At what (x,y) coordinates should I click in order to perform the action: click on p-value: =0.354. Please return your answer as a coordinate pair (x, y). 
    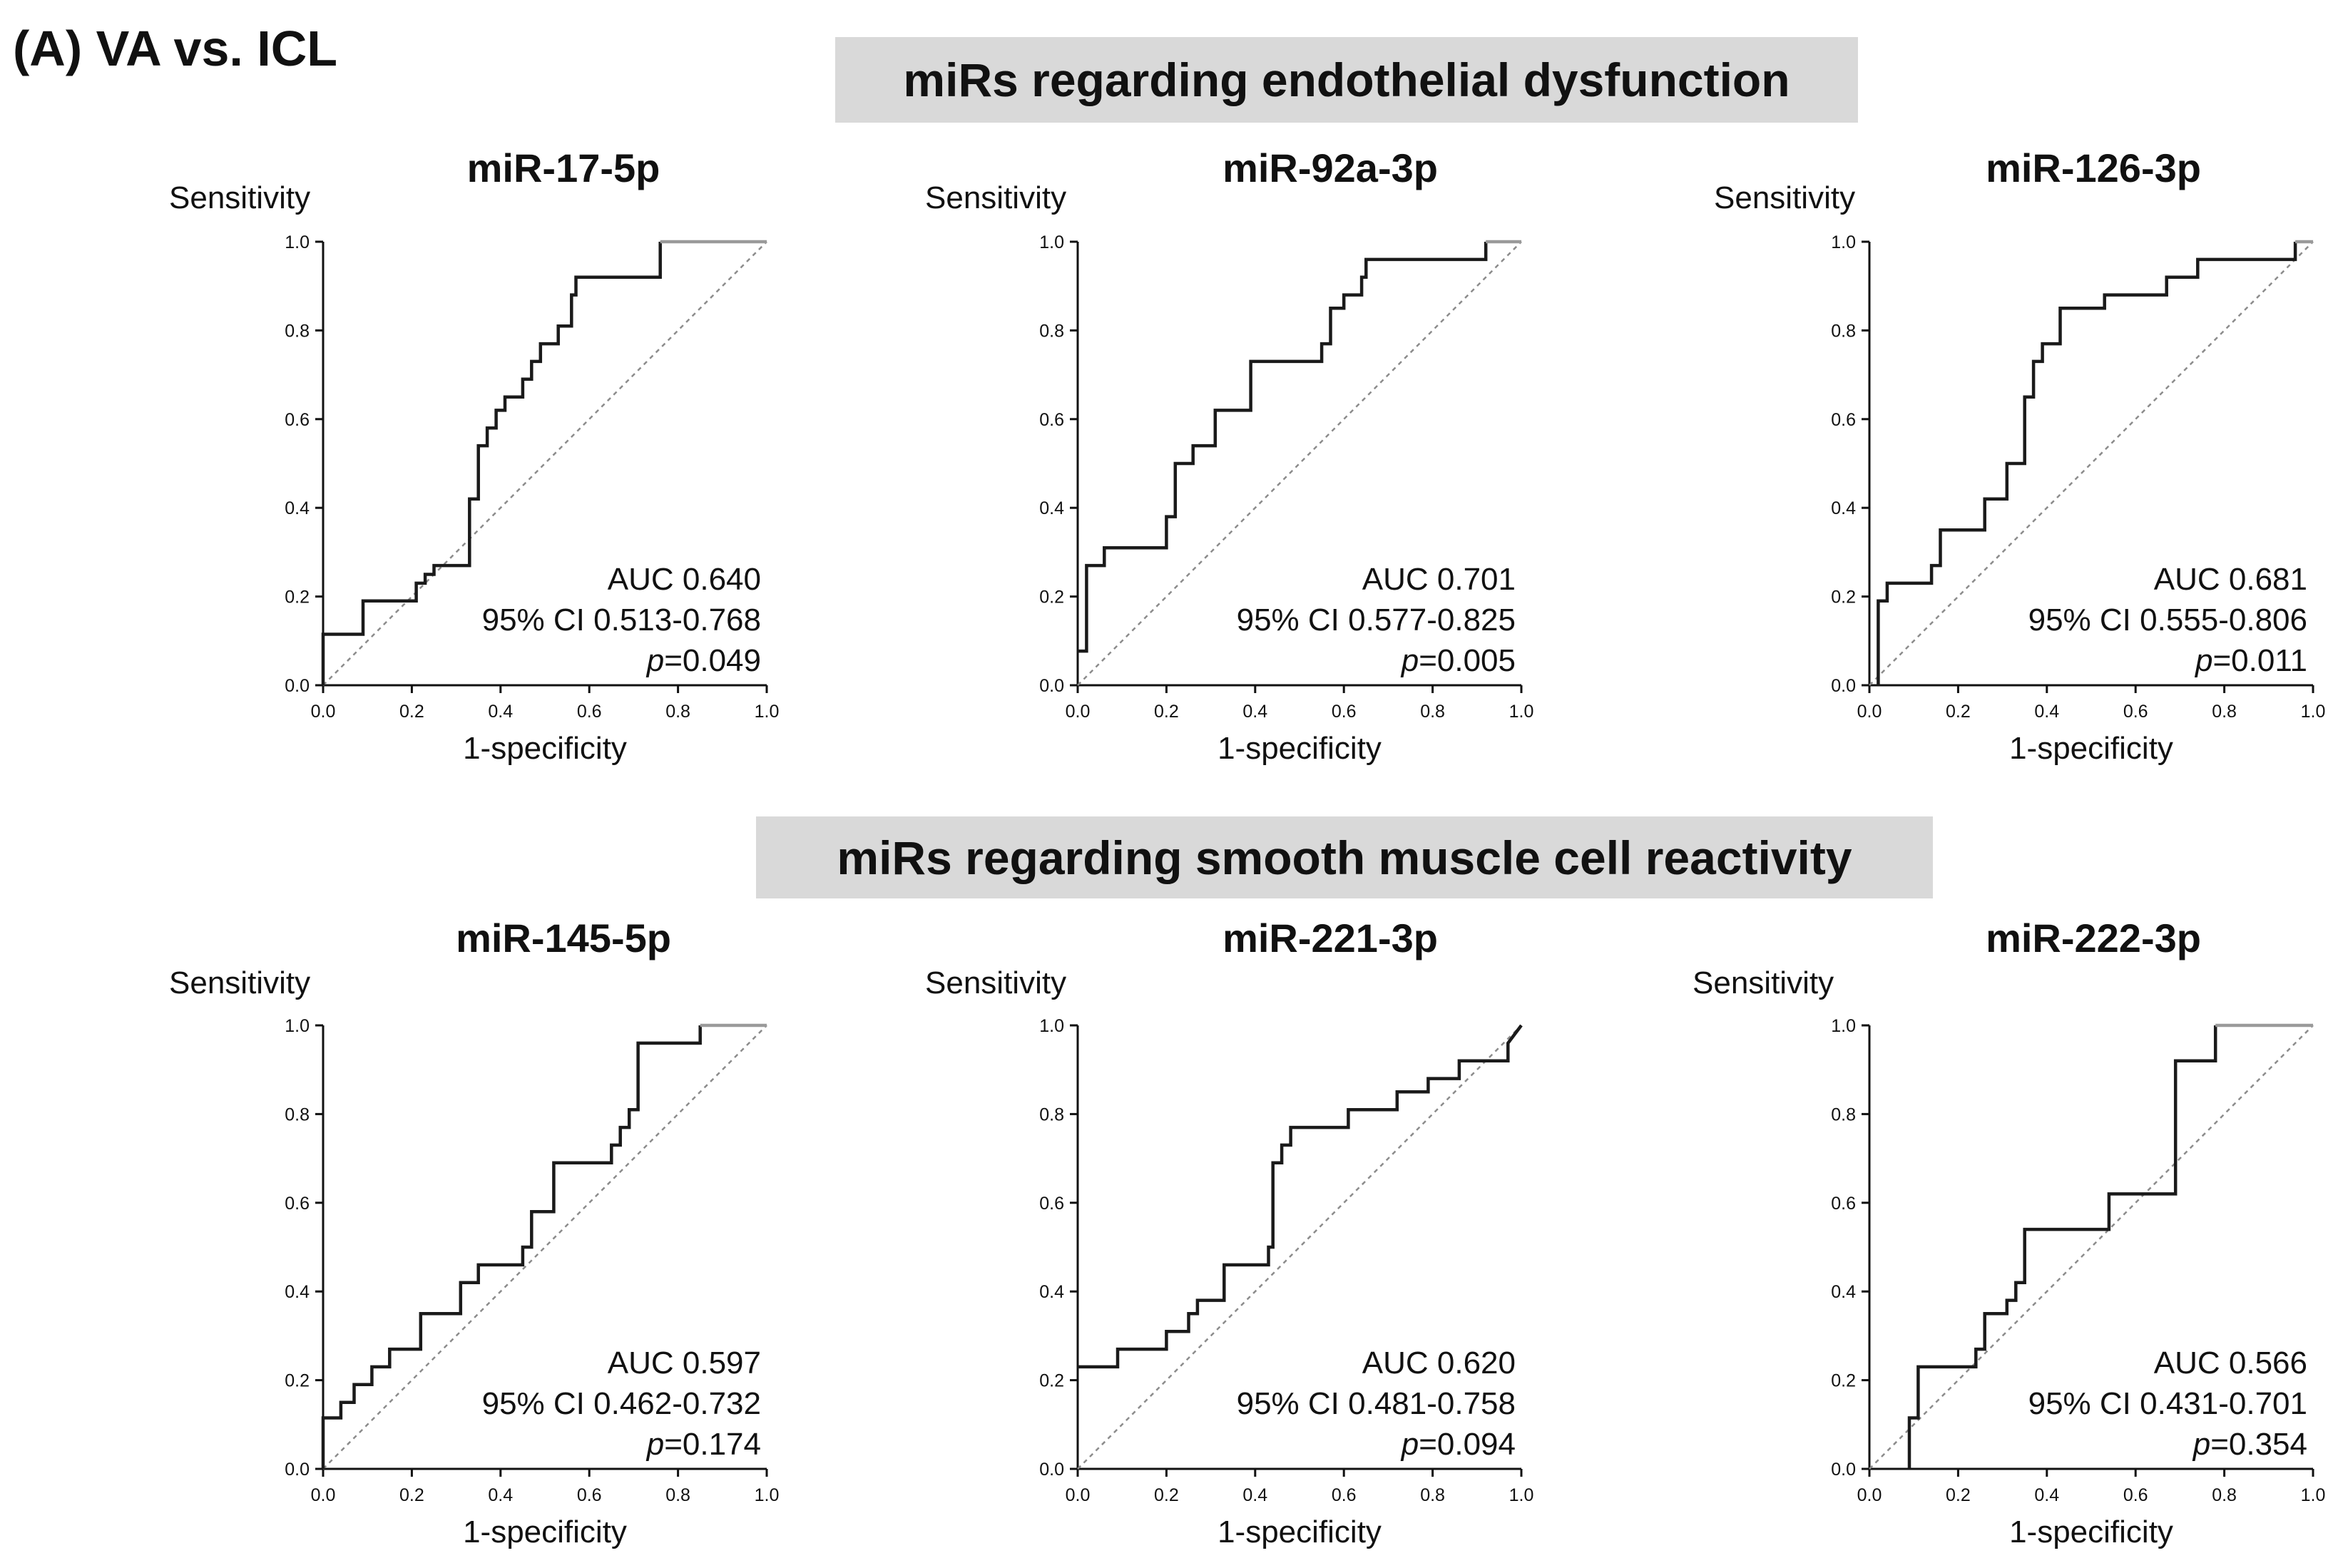
    Looking at the image, I should click on (2258, 1444).